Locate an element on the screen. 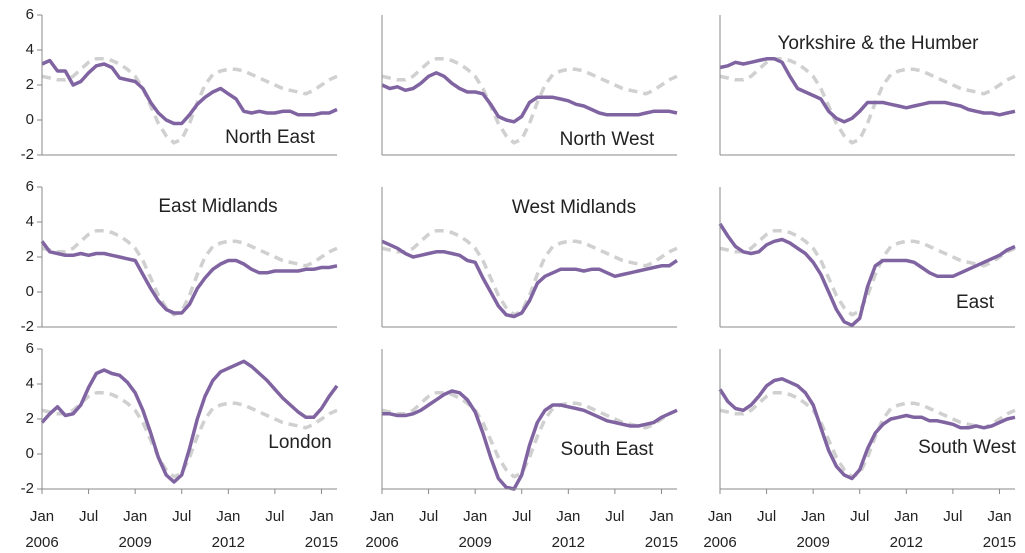 The height and width of the screenshot is (553, 1025). panel-title: South West is located at coordinates (967, 447).